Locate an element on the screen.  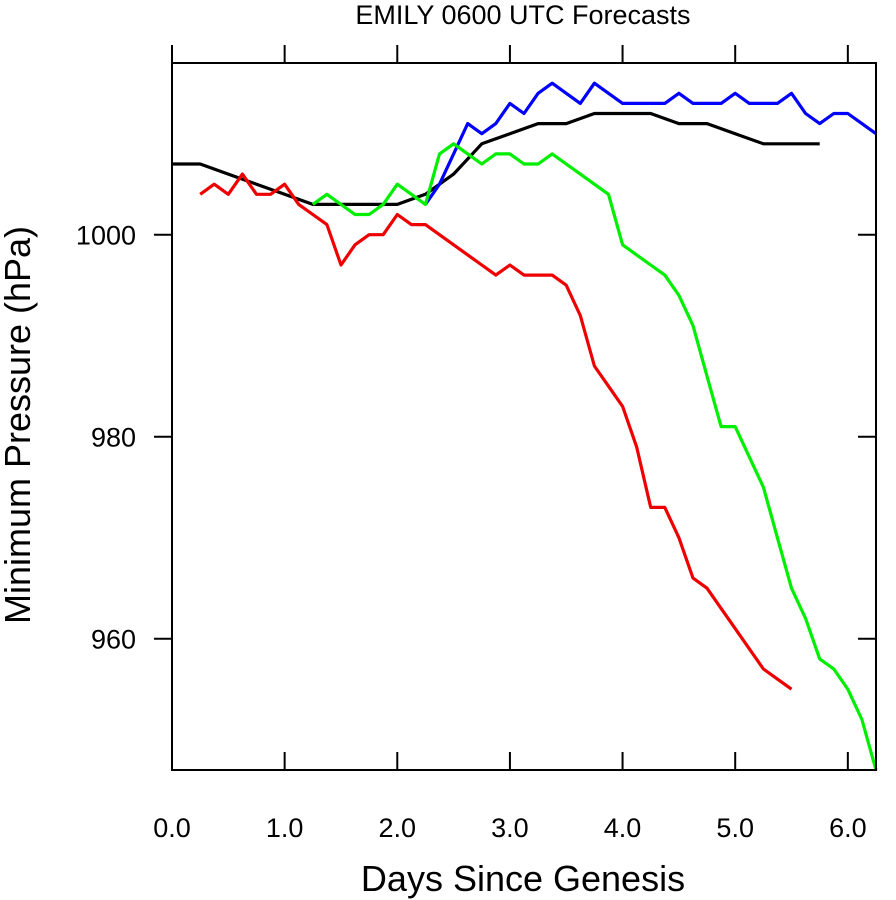
y-tick-label: 980 is located at coordinates (113, 438).